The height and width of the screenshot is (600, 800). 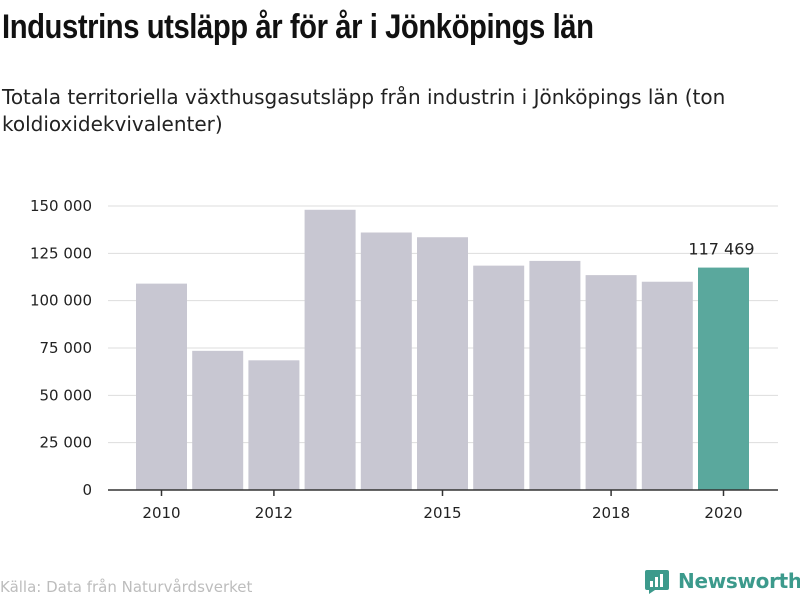 I want to click on bar-2012, so click(x=274, y=425).